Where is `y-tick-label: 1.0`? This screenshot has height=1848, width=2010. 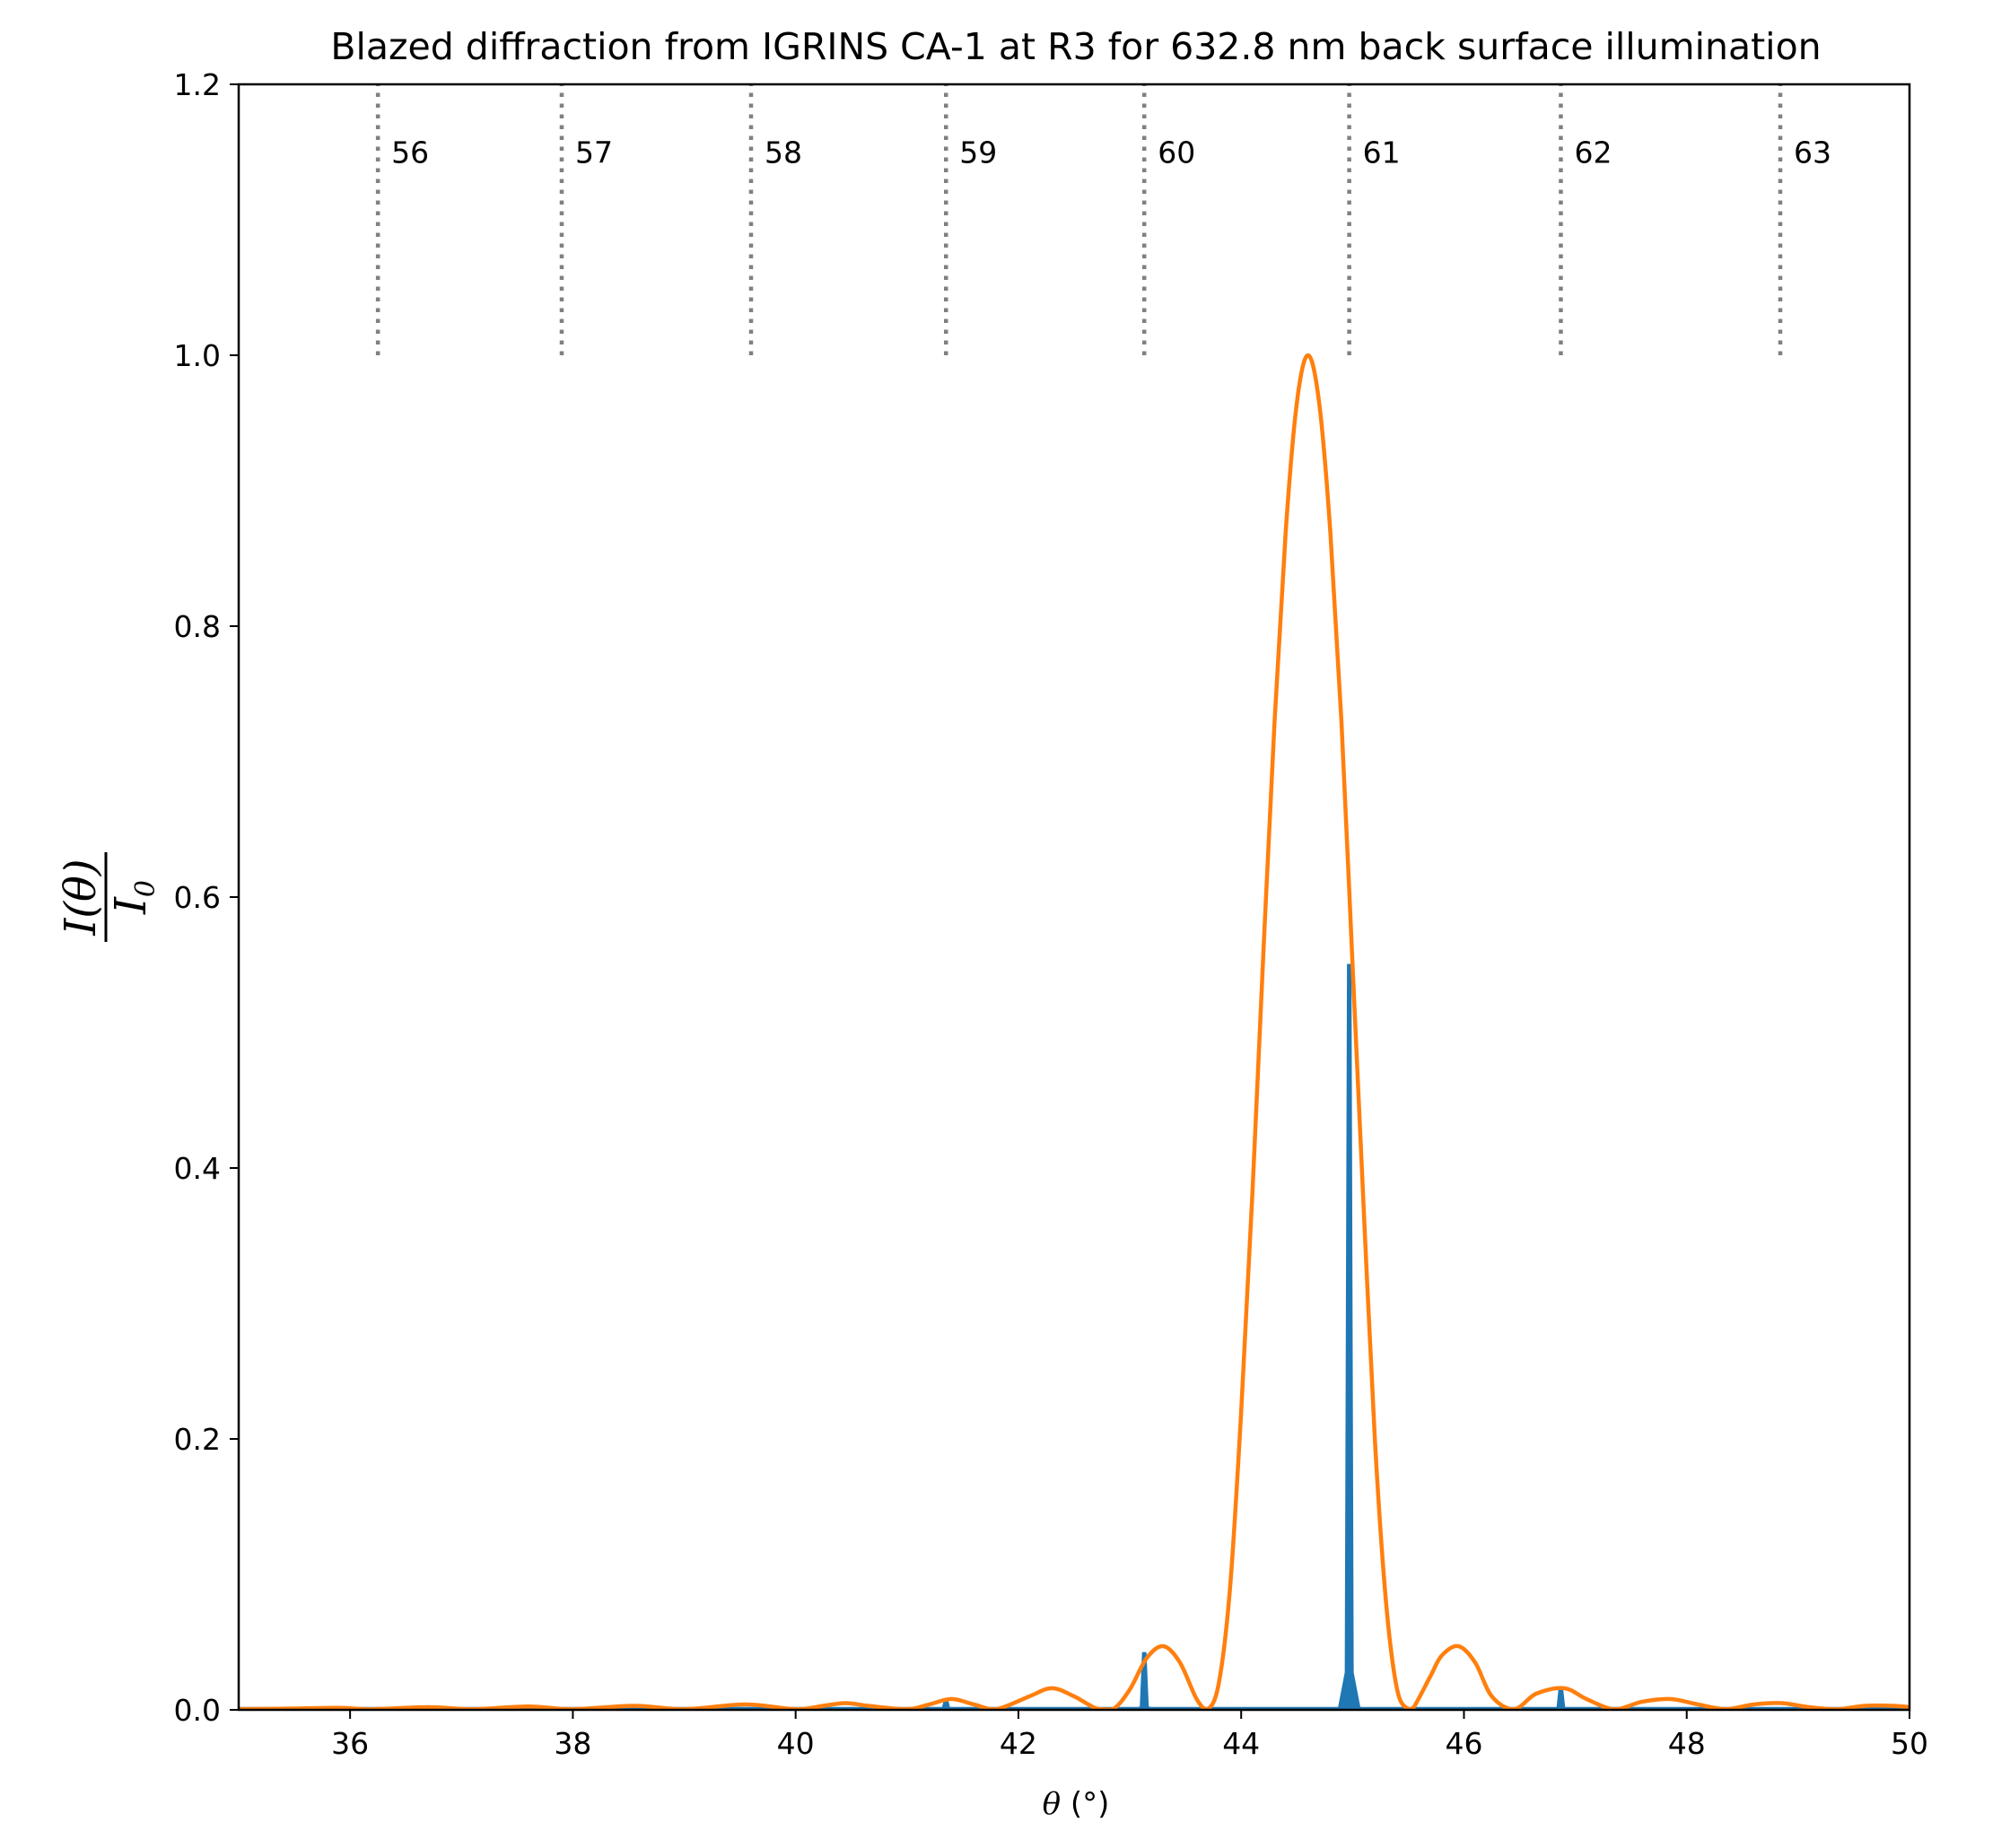
y-tick-label: 1.0 is located at coordinates (198, 355).